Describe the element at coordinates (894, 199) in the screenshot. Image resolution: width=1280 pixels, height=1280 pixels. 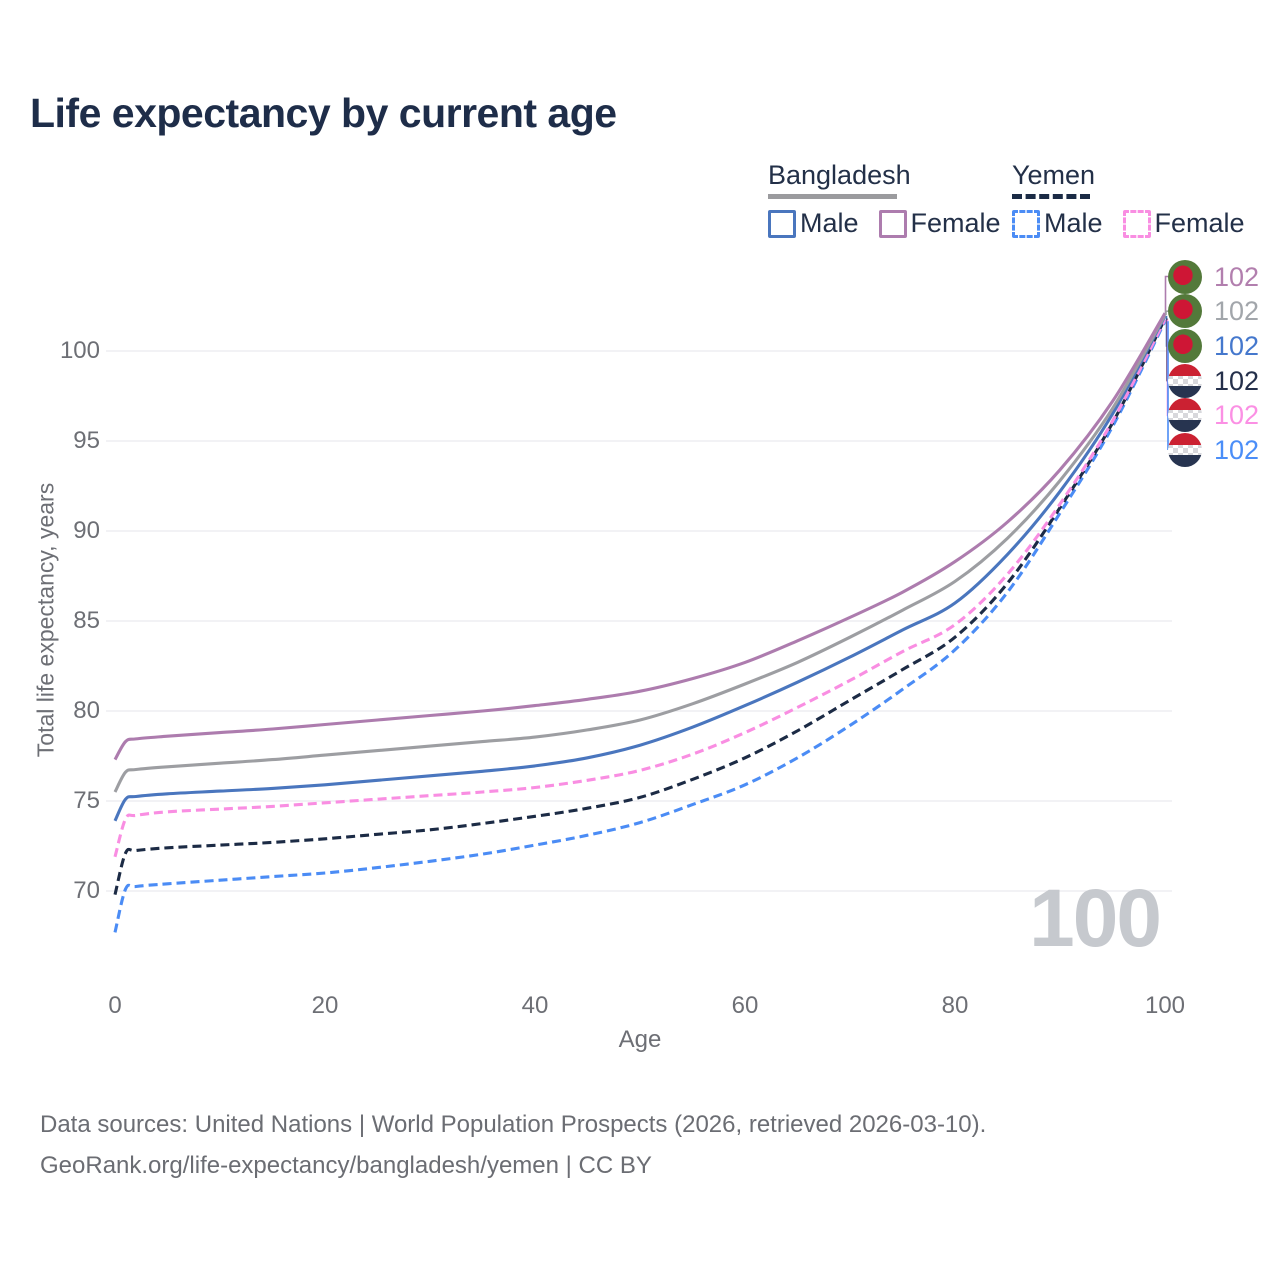
I see `legend-group-bangladesh: Bangladesh Male Female` at that location.